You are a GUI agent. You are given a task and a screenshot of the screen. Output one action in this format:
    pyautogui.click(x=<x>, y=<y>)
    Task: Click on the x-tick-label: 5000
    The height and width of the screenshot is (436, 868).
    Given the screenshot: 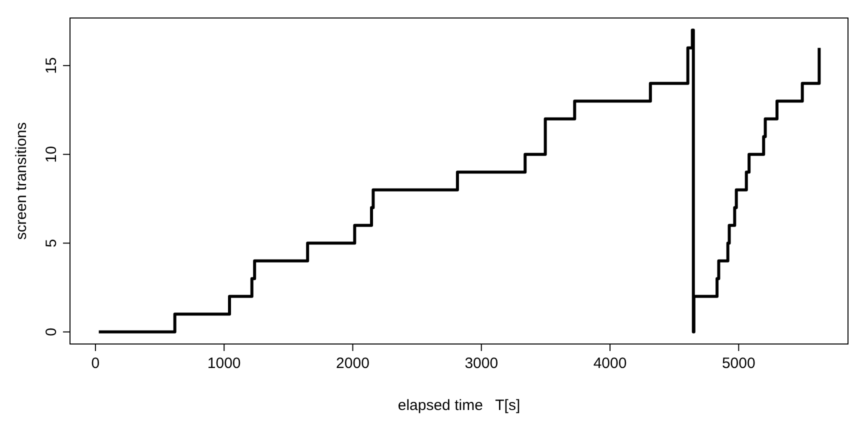 What is the action you would take?
    pyautogui.click(x=739, y=363)
    